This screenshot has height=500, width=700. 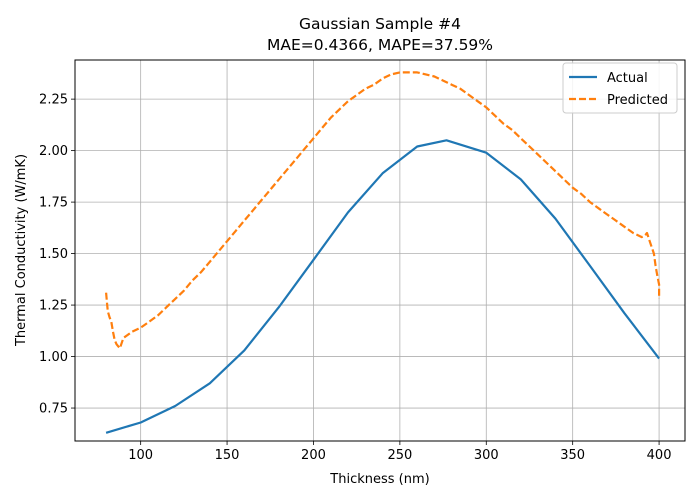 I want to click on x-tick-label: 400, so click(x=659, y=455).